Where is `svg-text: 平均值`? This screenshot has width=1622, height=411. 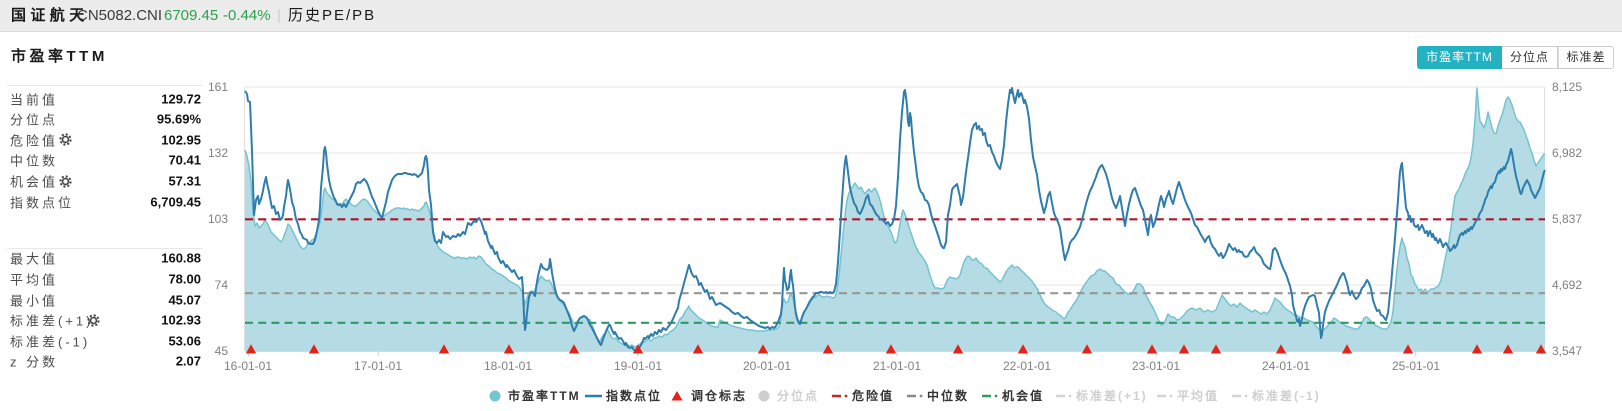 svg-text: 平均值 is located at coordinates (1198, 395).